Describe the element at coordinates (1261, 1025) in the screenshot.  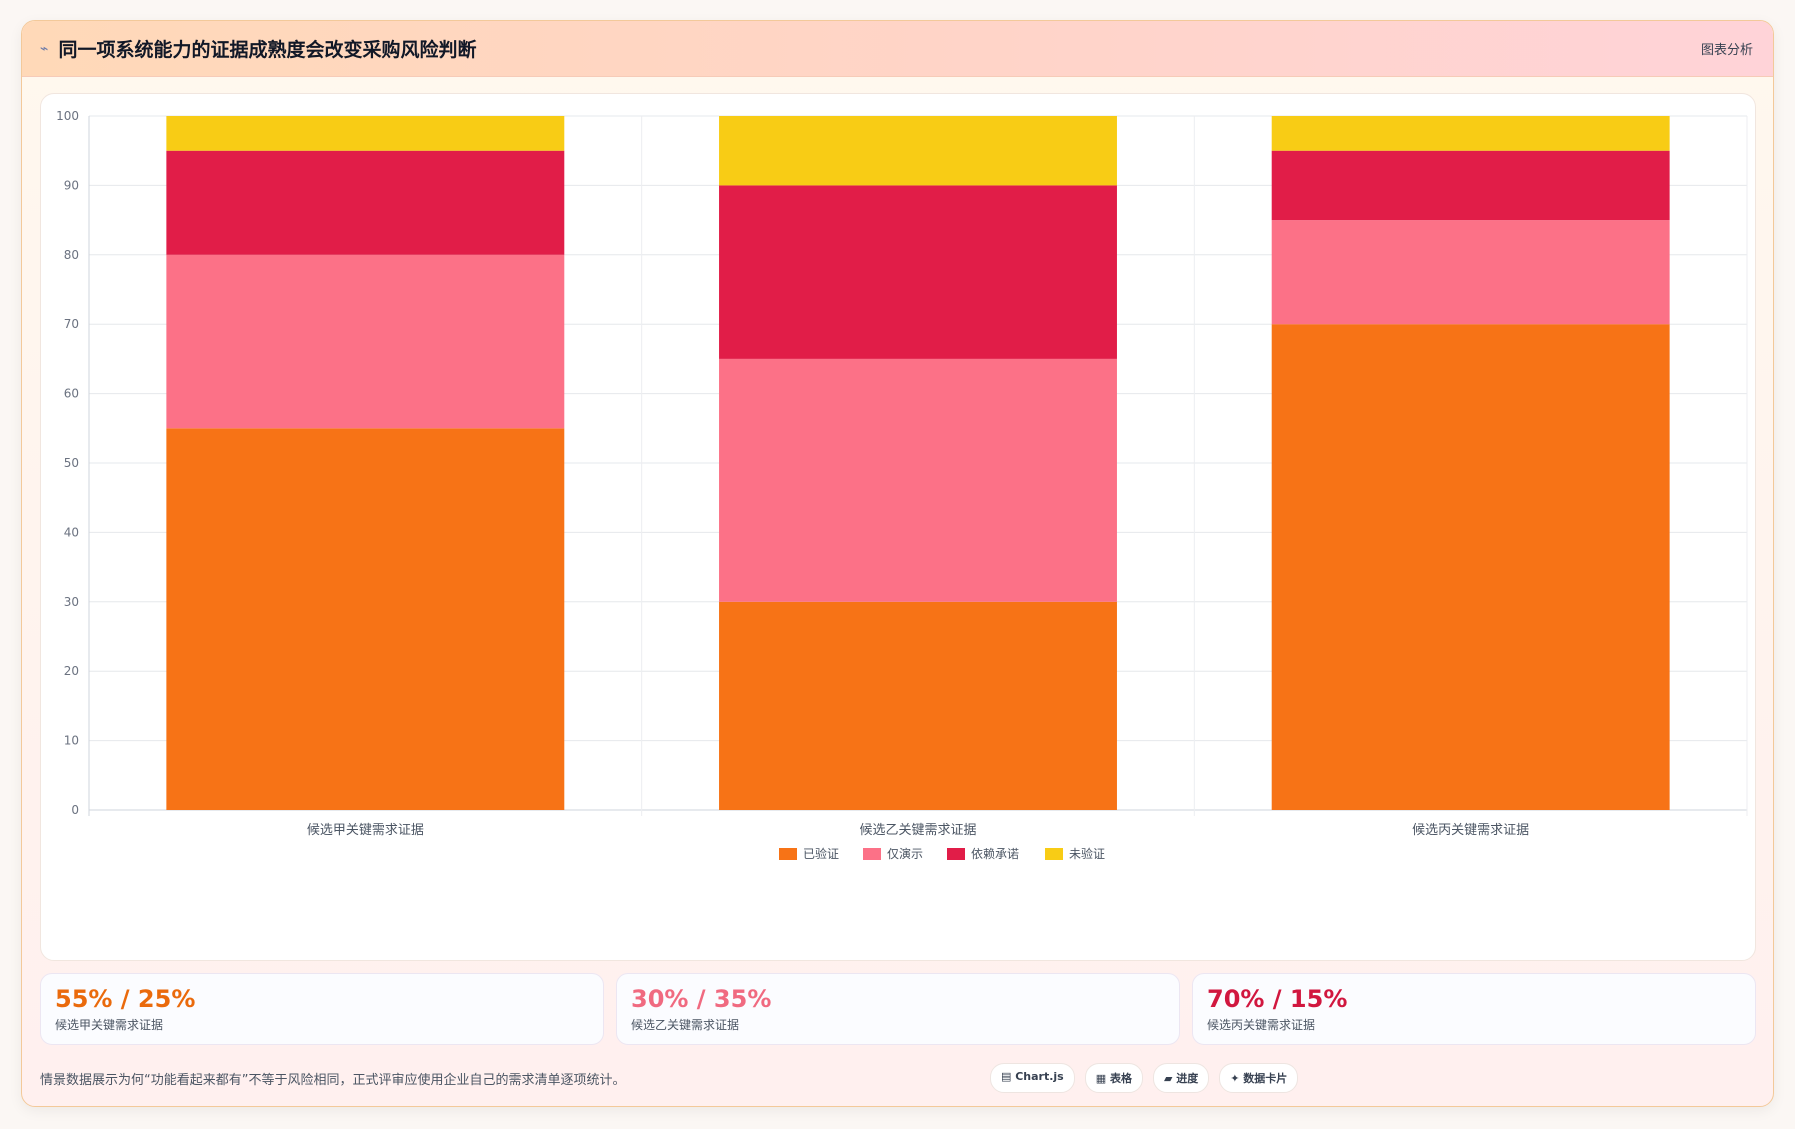
I see `stat-label: 候选丙关键需求证据` at that location.